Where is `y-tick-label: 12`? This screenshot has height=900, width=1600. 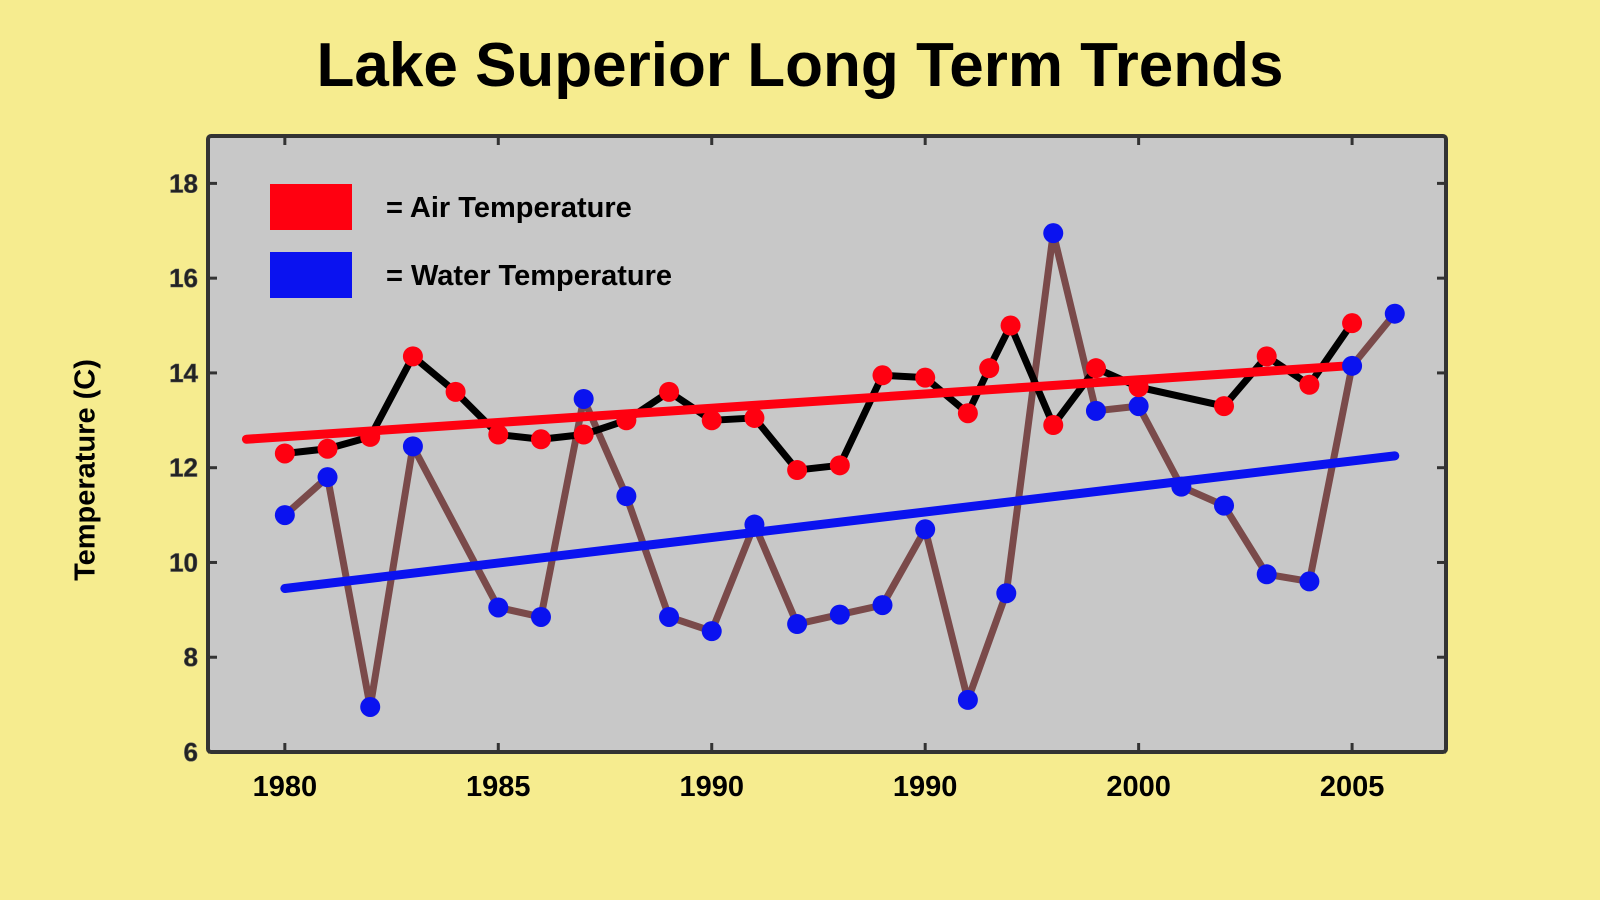
y-tick-label: 12 is located at coordinates (183, 468).